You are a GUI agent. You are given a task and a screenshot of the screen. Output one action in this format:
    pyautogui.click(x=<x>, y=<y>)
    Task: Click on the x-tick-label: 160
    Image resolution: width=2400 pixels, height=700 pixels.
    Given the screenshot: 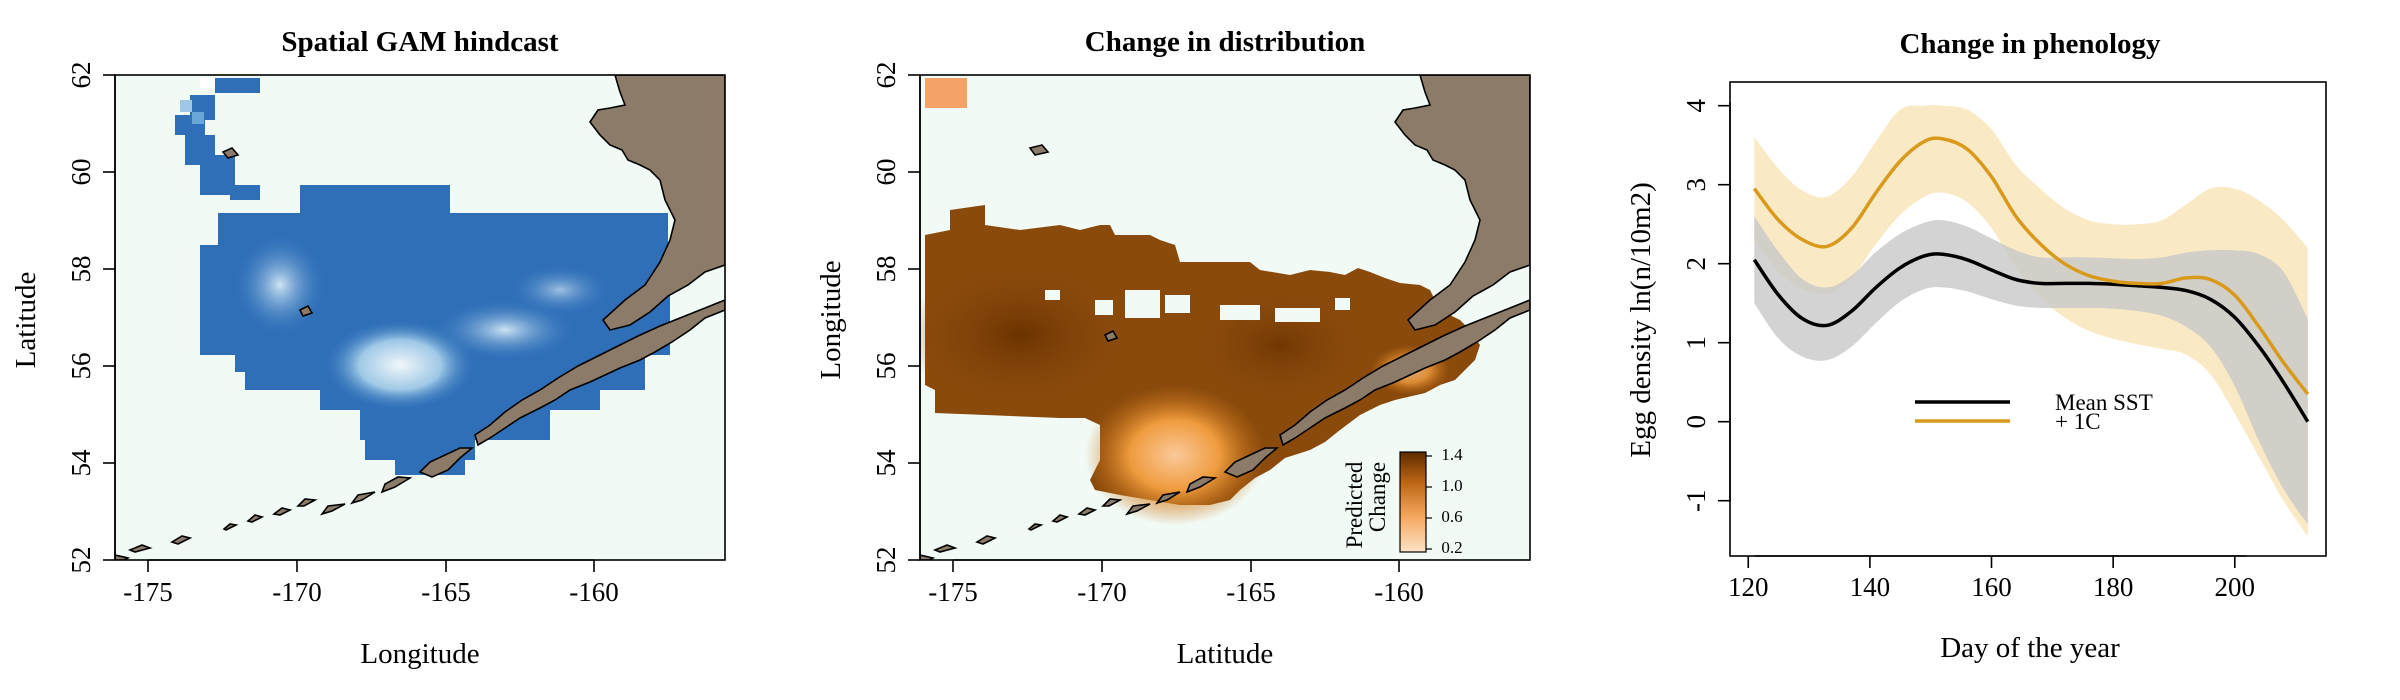 What is the action you would take?
    pyautogui.click(x=1991, y=587)
    